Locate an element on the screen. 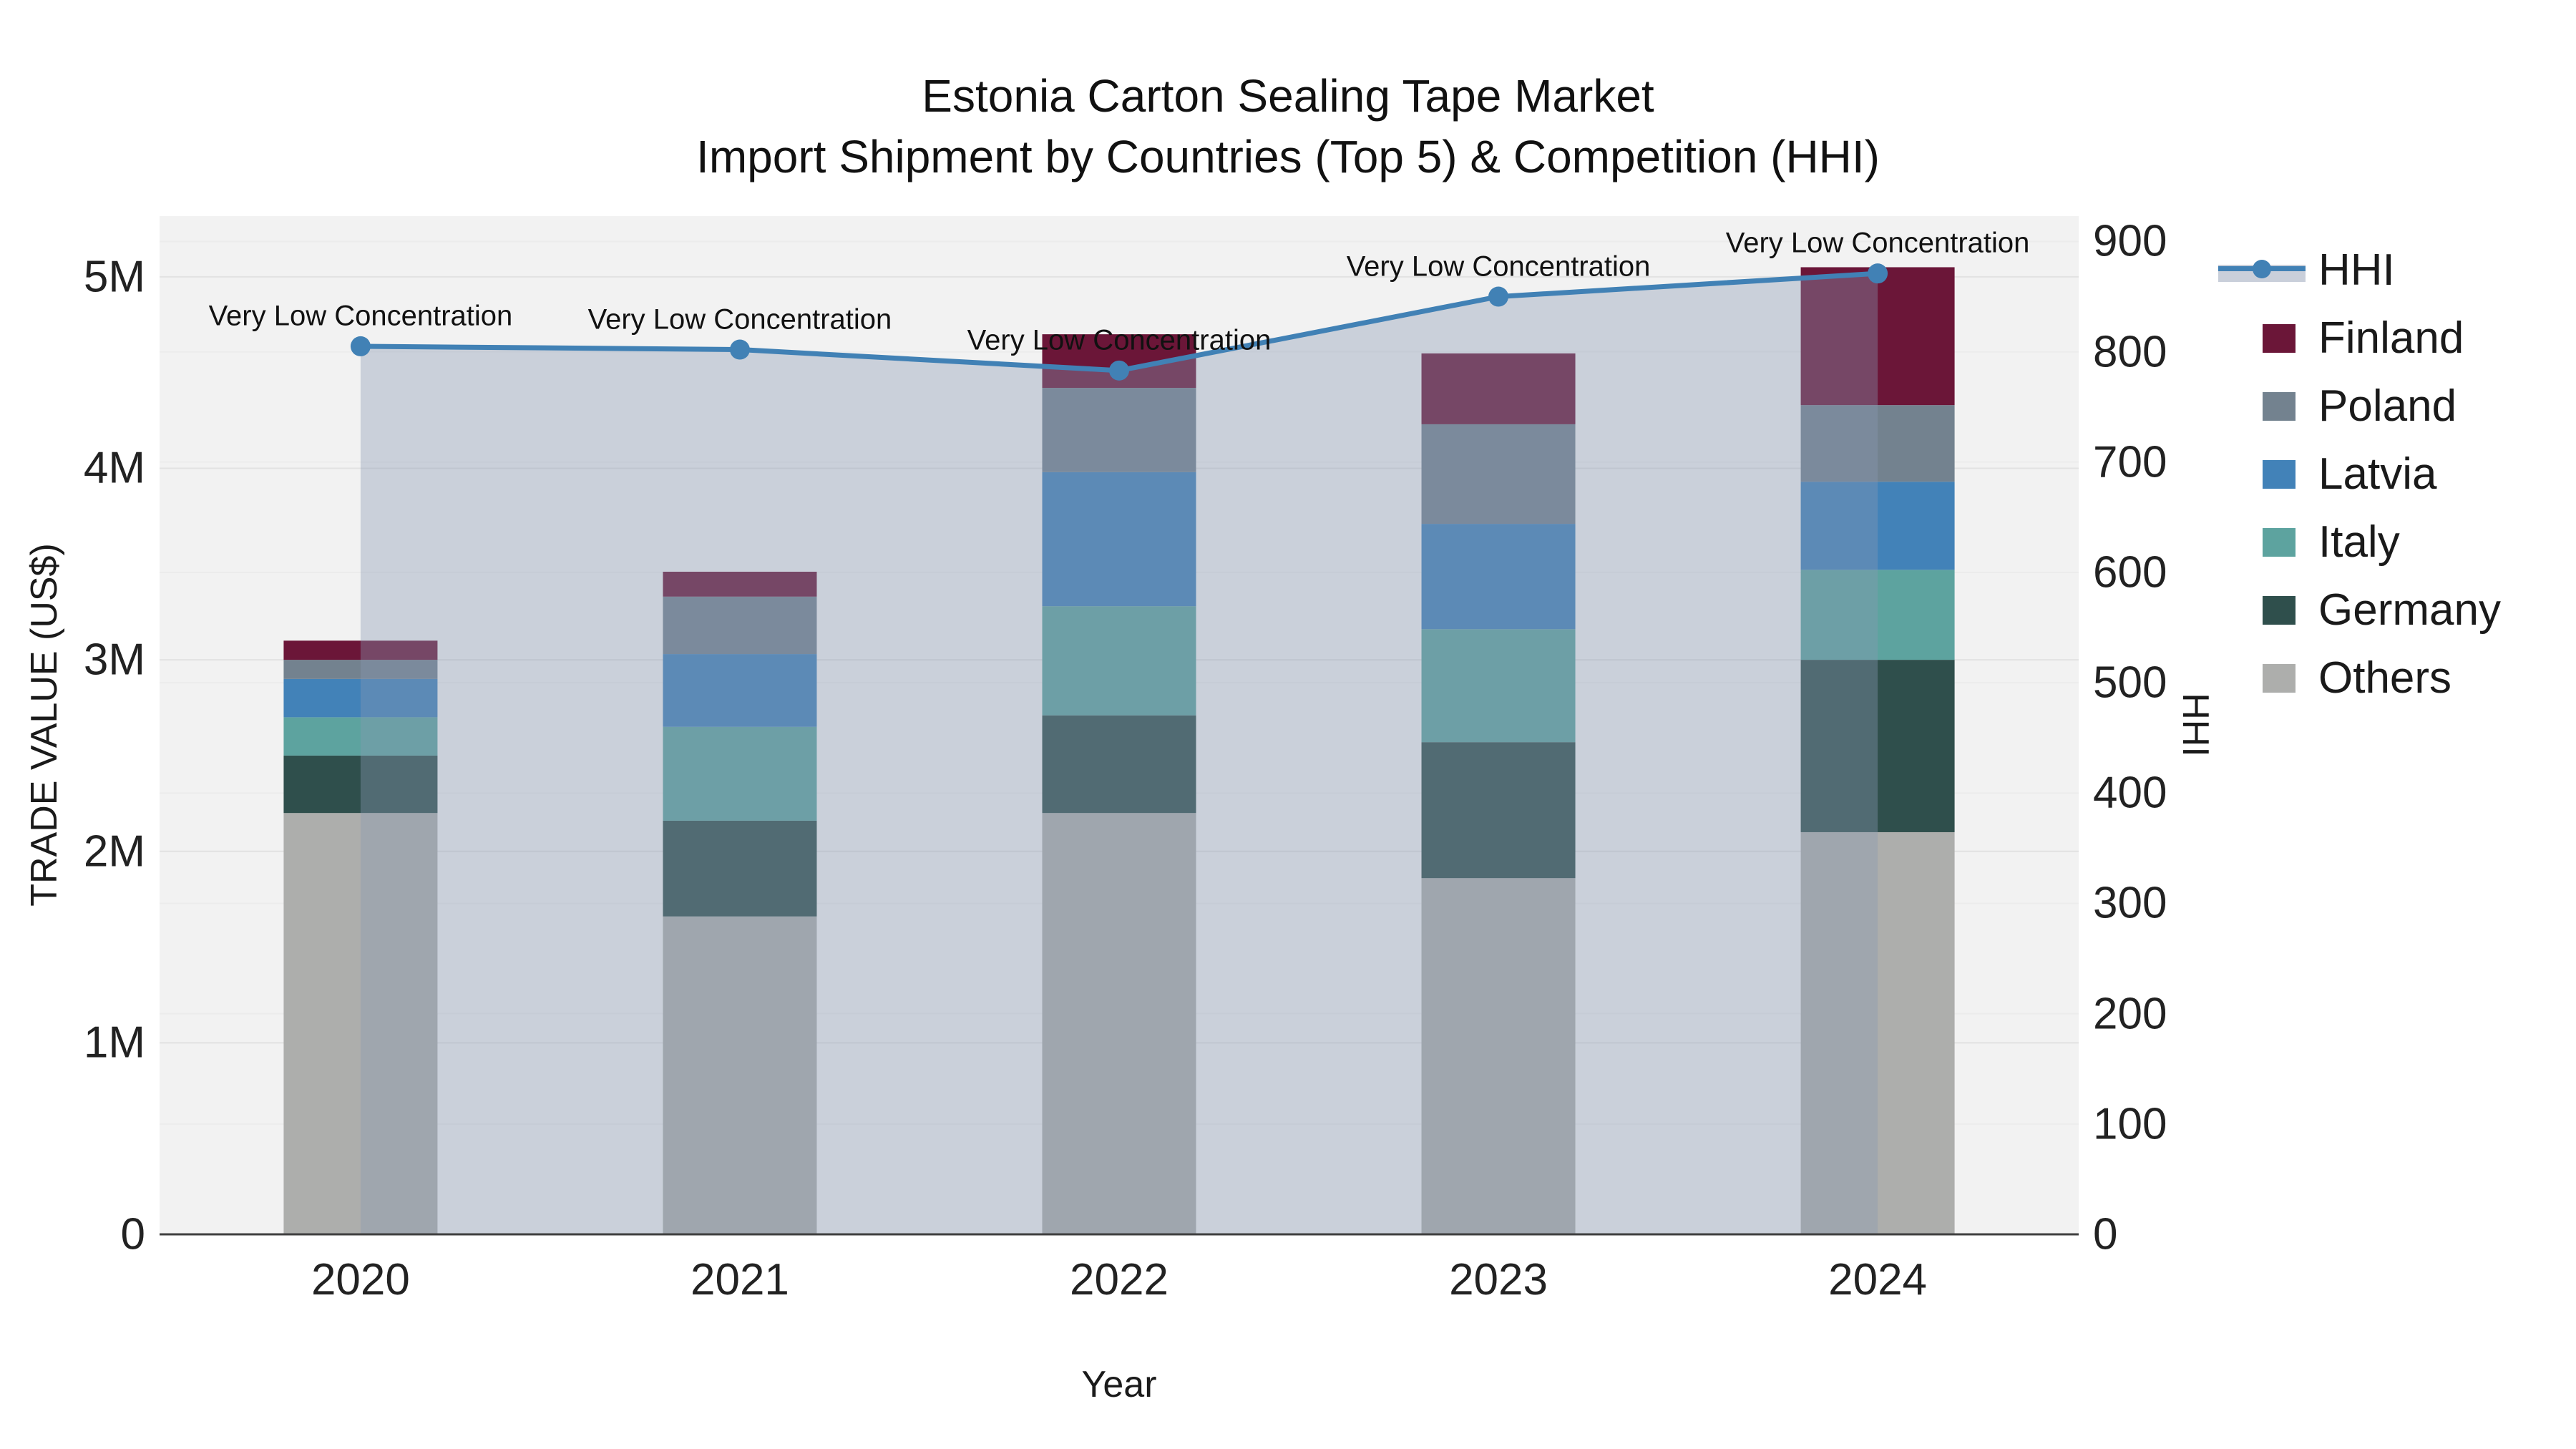 This screenshot has height=1449, width=2576. bar-segment-finland-2024 is located at coordinates (1877, 336).